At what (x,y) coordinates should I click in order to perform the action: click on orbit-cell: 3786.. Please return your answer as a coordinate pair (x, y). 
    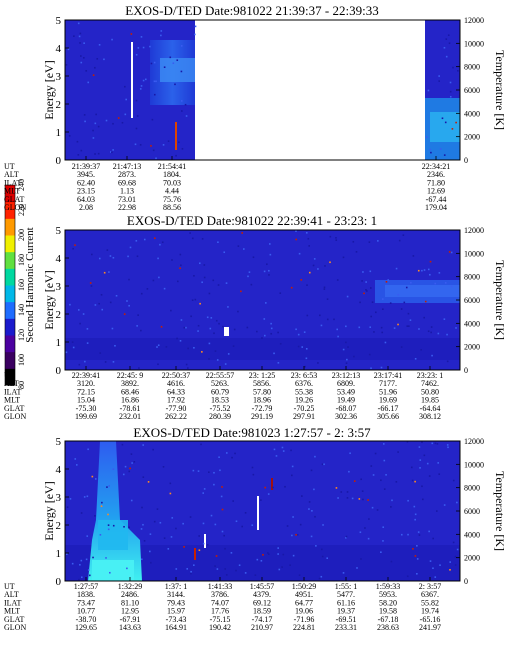
    Looking at the image, I should click on (220, 594).